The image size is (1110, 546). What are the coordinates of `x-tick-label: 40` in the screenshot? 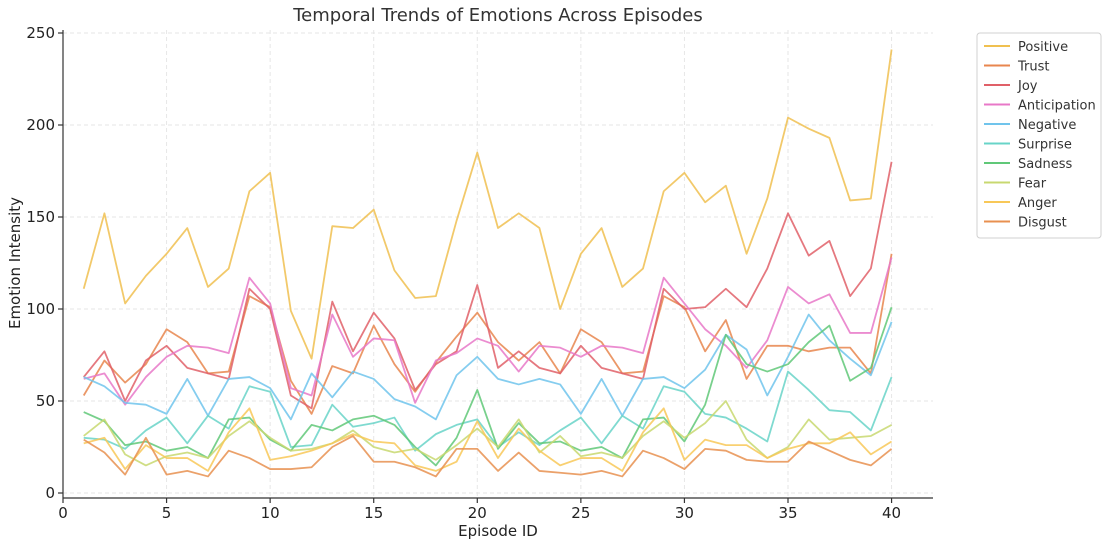 It's located at (891, 513).